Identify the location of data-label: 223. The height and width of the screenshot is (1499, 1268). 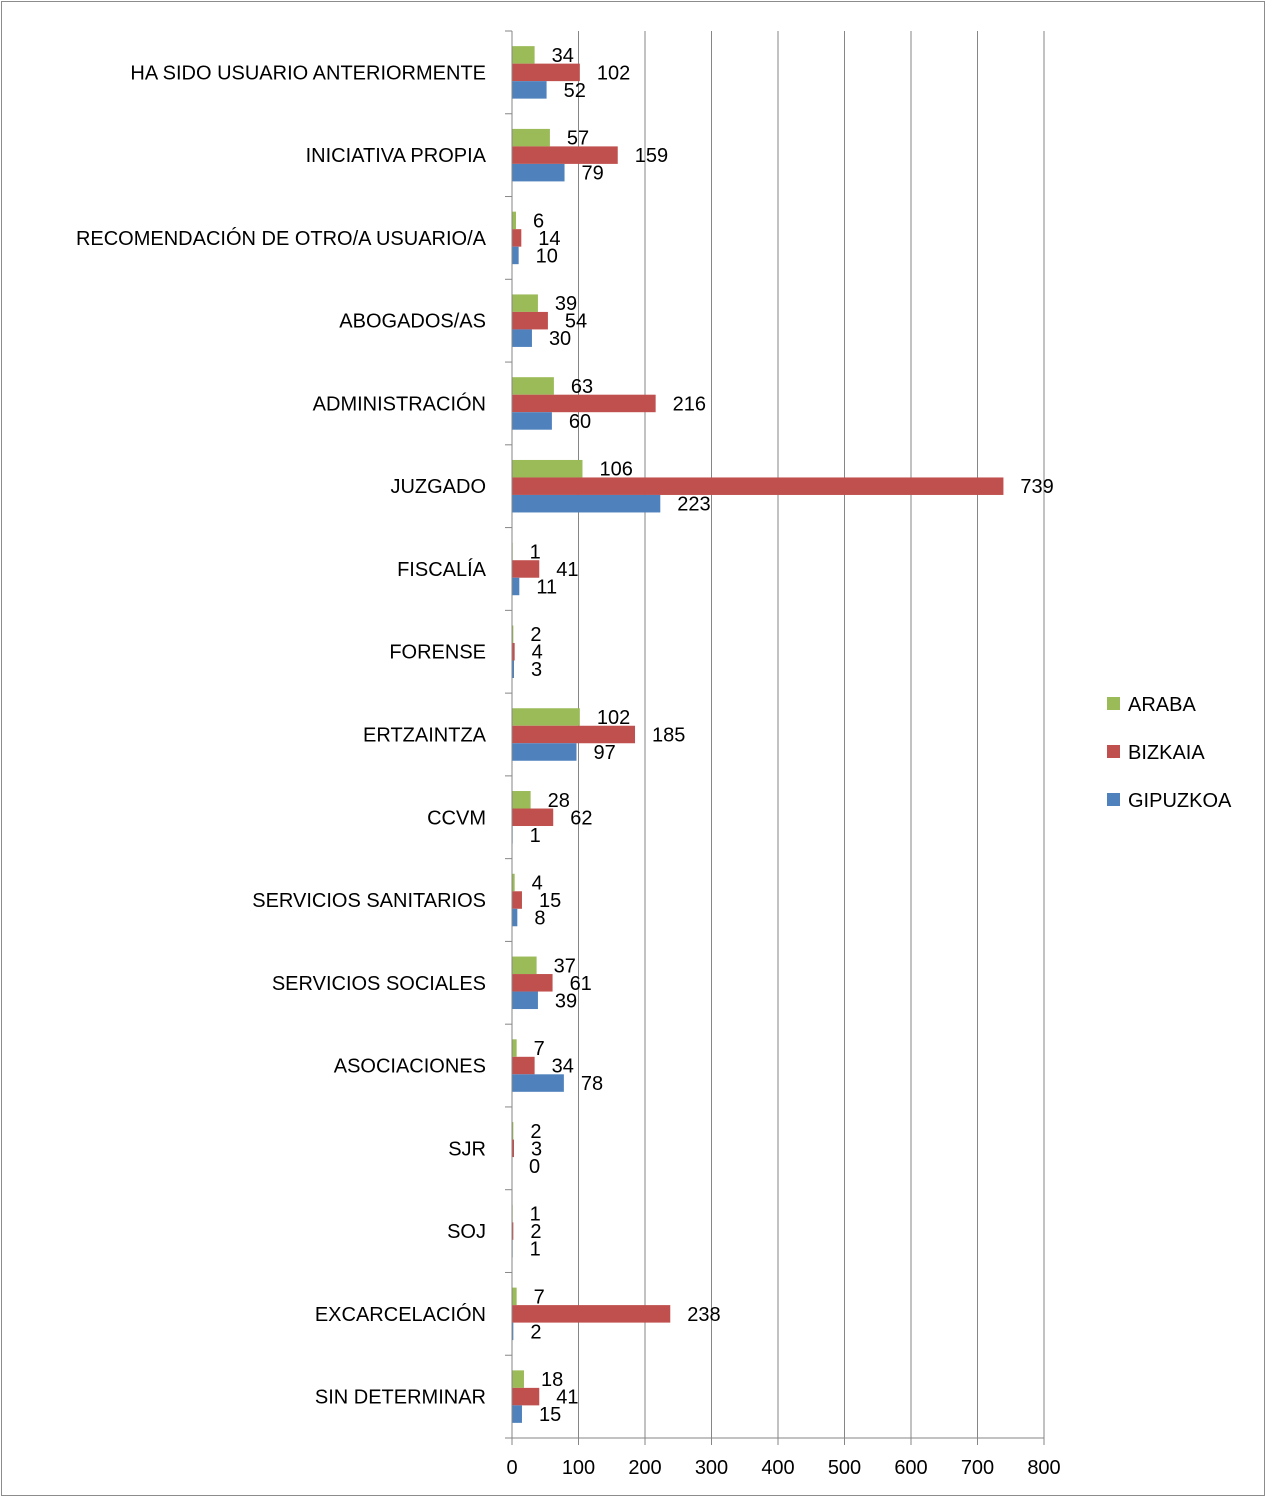
(693, 505).